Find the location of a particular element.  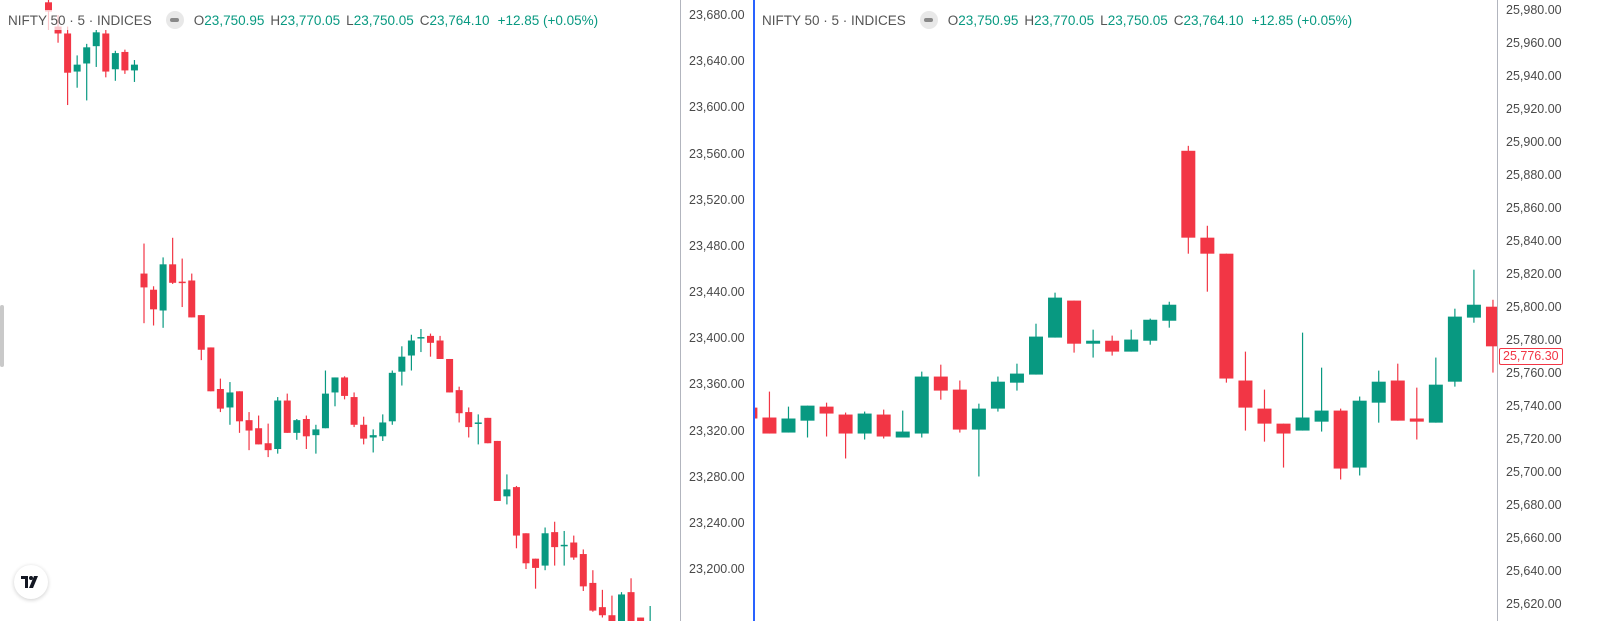

price-tick-label: 25,880.00 is located at coordinates (1534, 175).